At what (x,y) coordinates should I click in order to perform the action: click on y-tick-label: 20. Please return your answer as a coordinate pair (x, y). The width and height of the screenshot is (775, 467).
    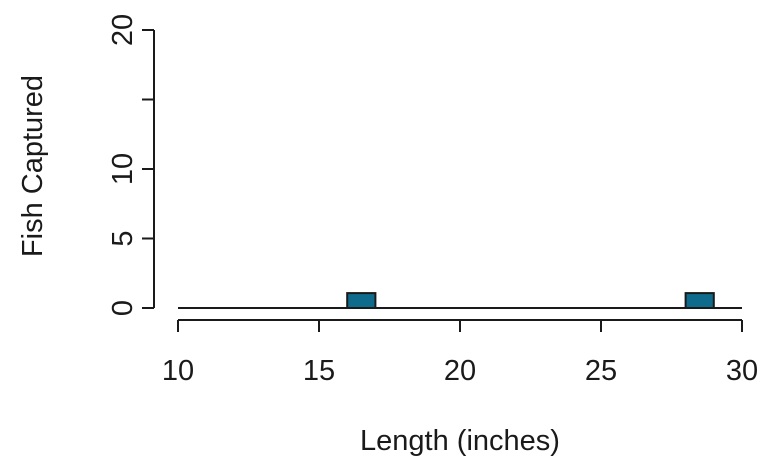
    Looking at the image, I should click on (123, 30).